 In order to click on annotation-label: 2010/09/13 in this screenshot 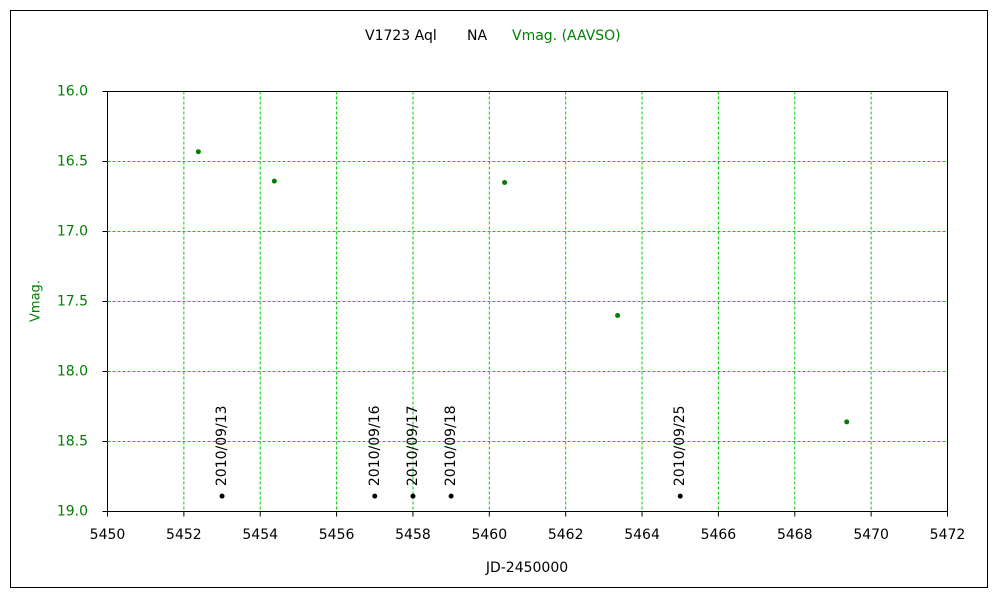, I will do `click(222, 445)`.